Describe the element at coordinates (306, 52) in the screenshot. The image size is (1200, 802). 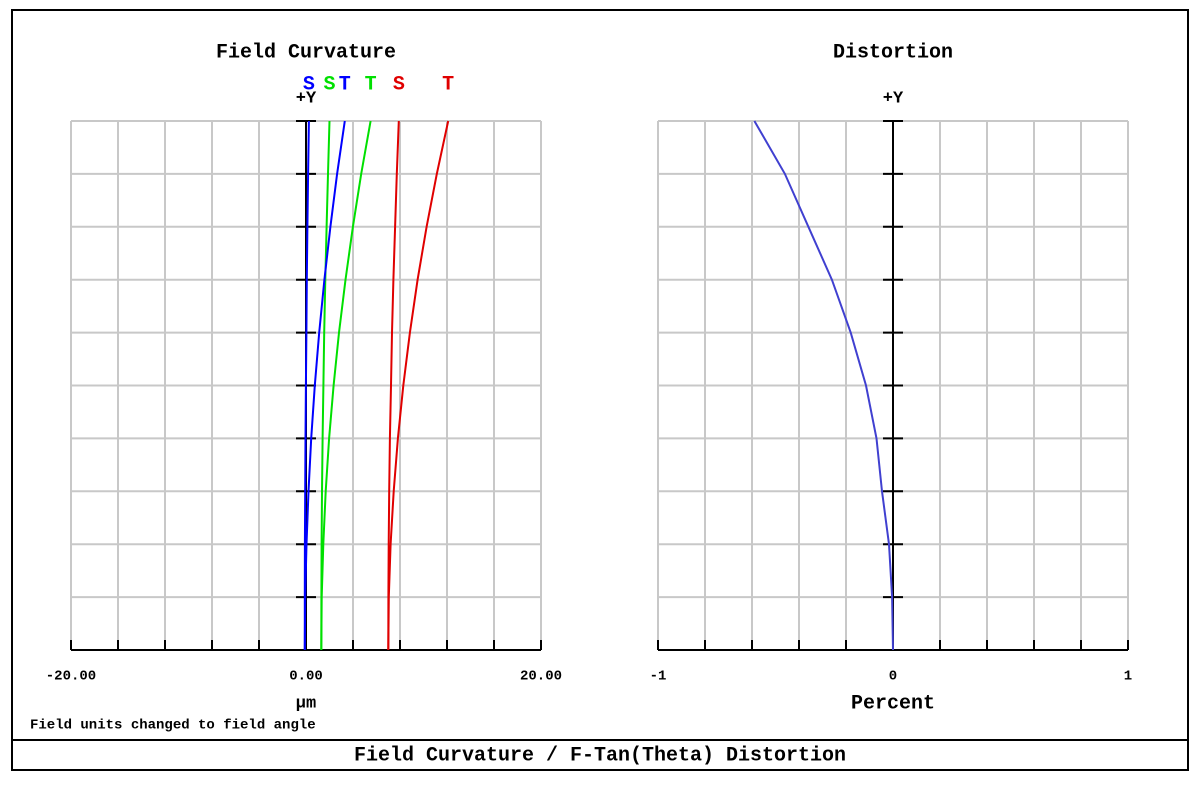
I see `chart-title: Field Curvature` at that location.